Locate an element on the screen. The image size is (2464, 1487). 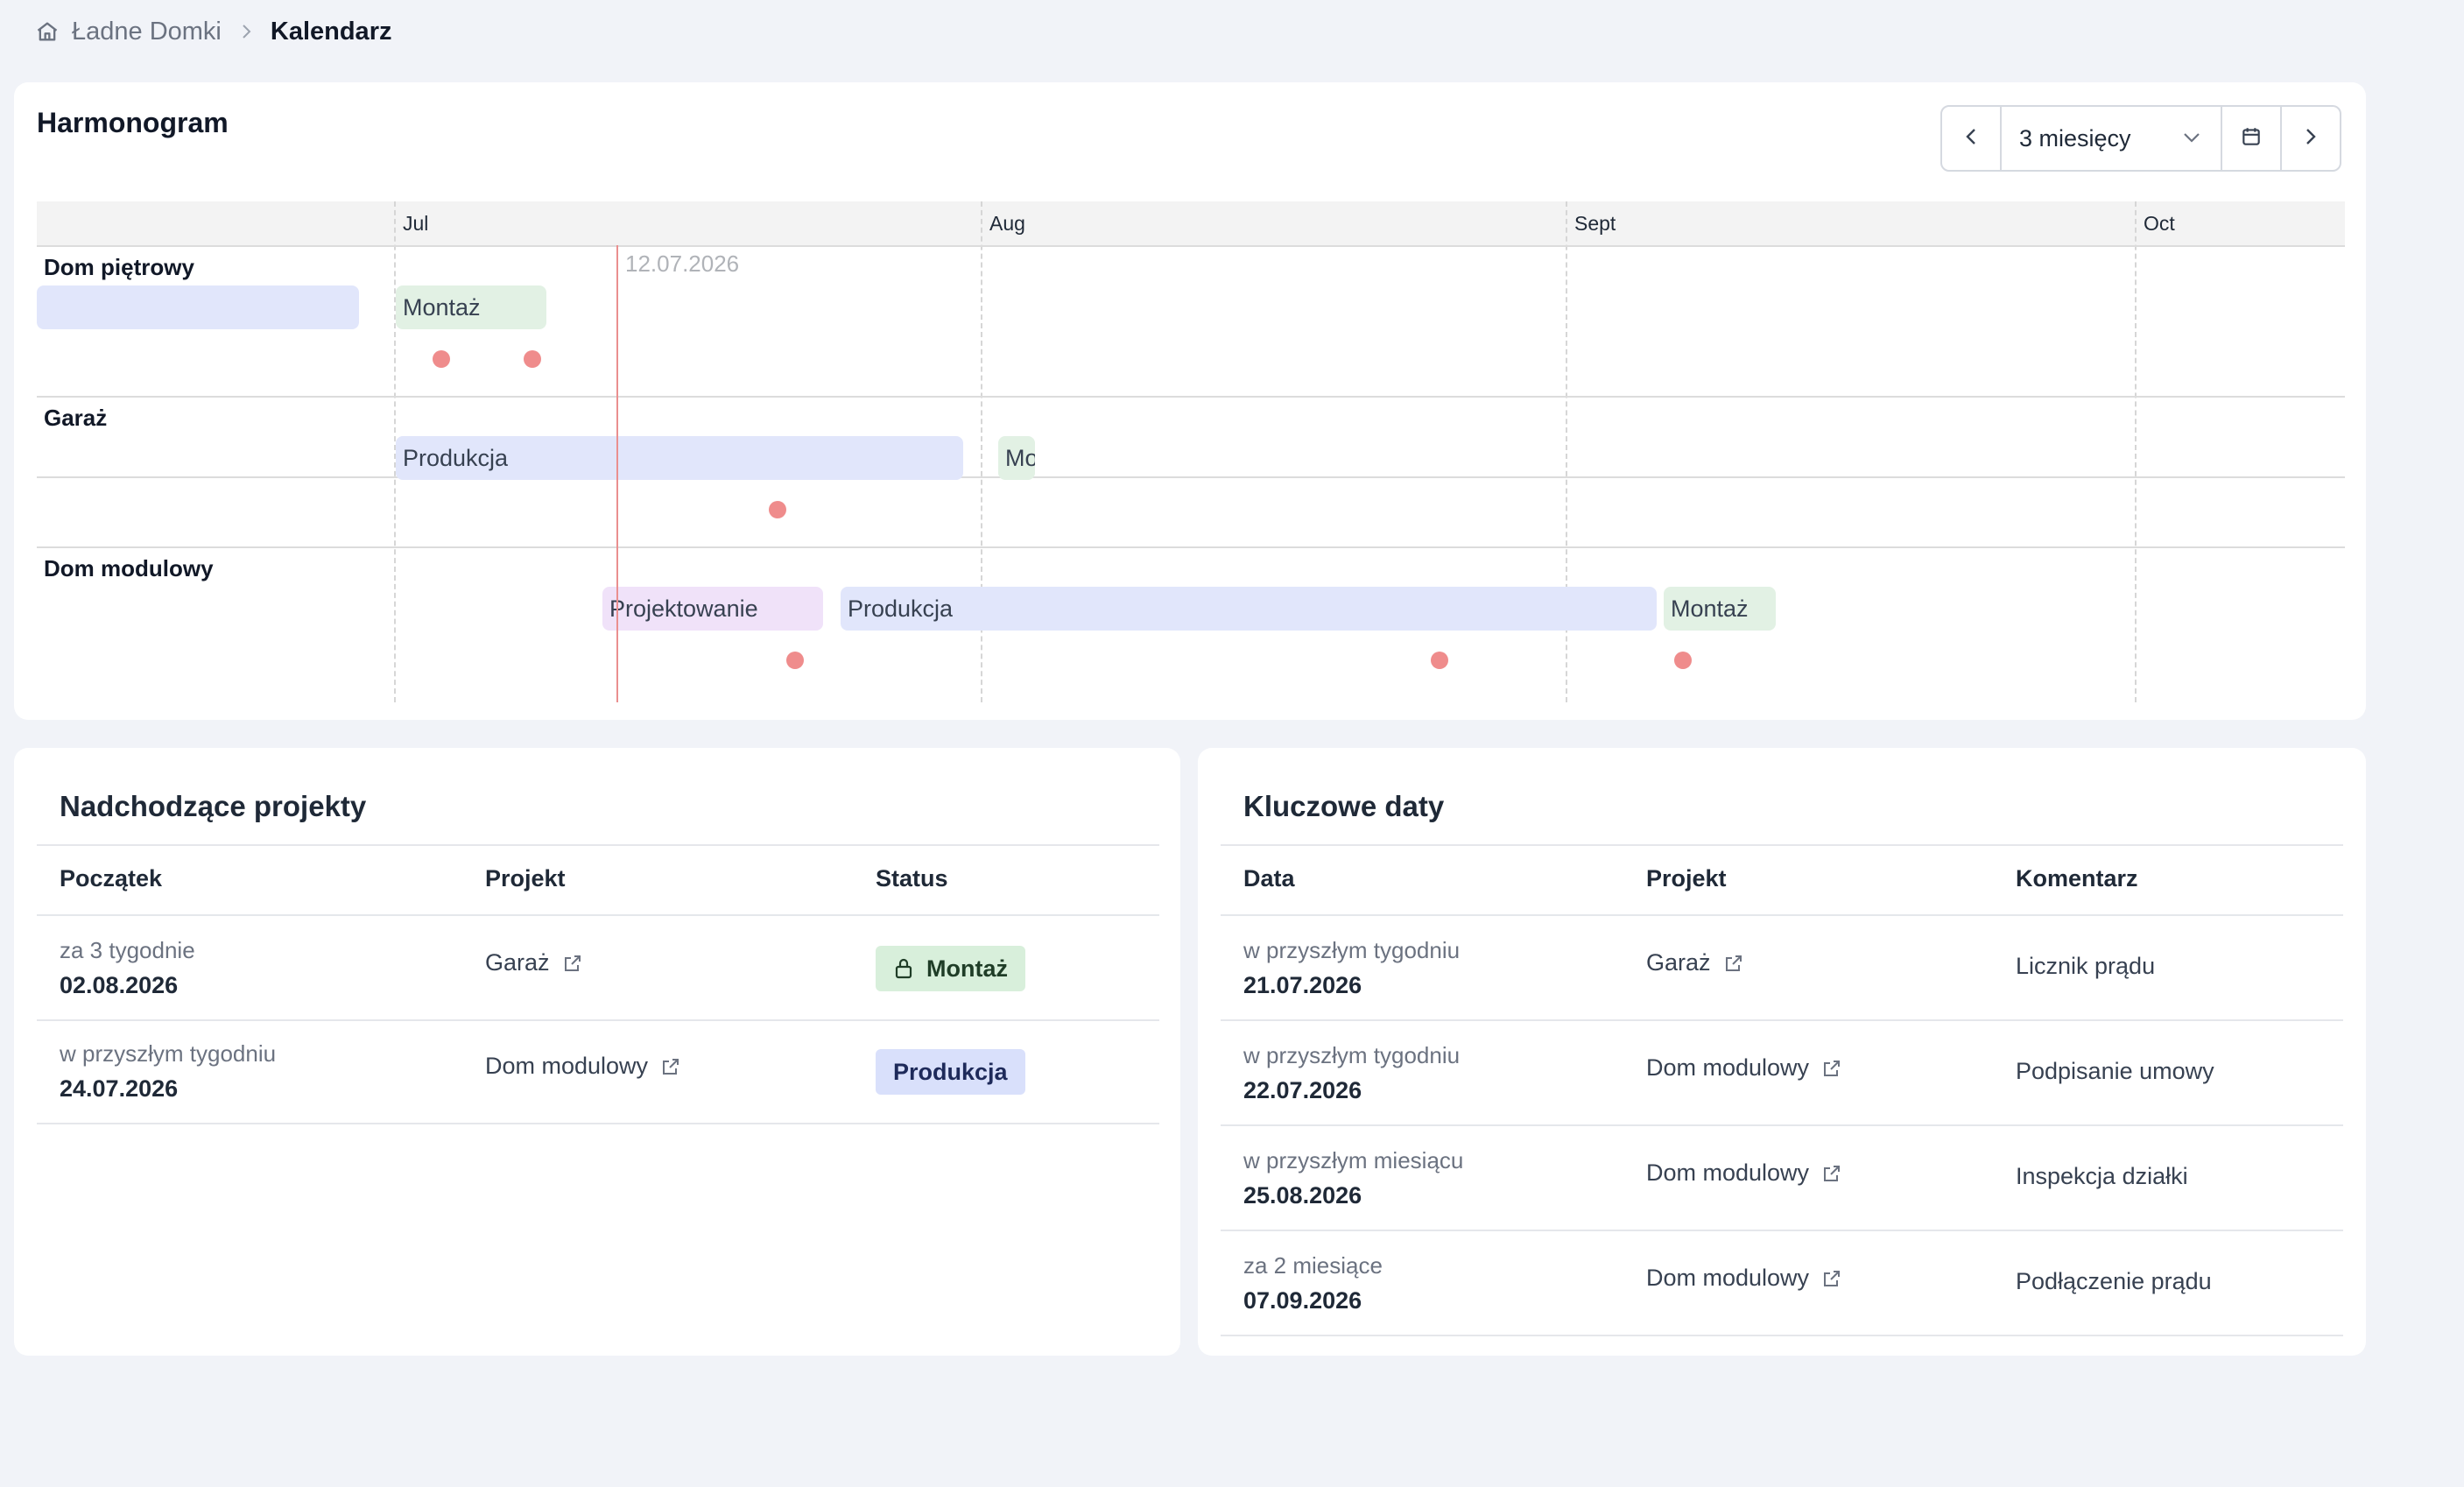
comment-text: Podpisanie umowy is located at coordinates (2115, 1071).